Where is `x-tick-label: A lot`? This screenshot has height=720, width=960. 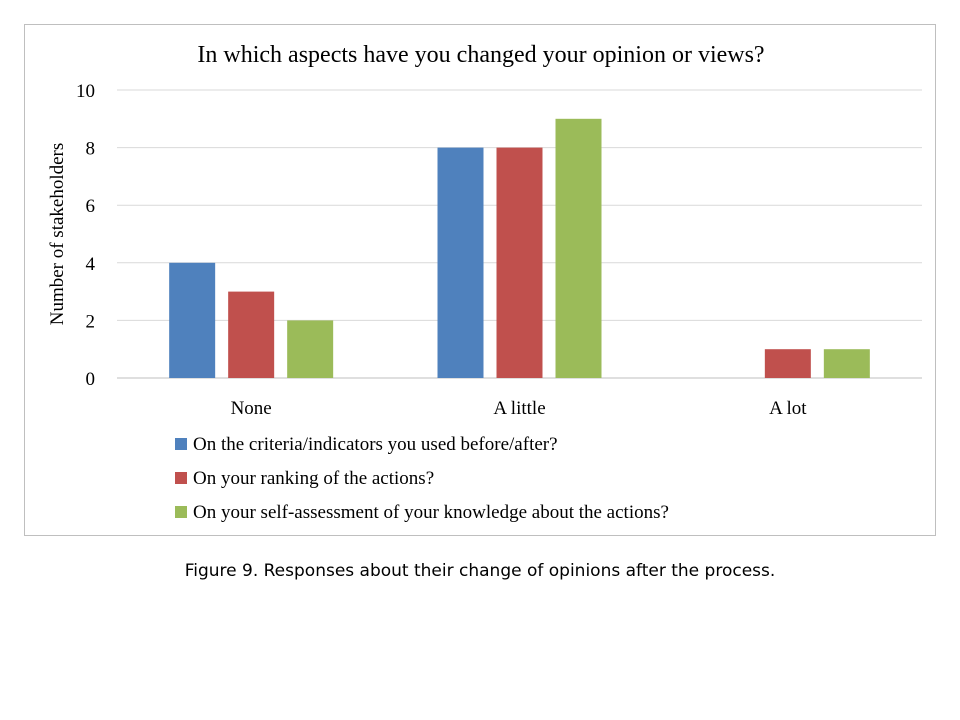 x-tick-label: A lot is located at coordinates (788, 408).